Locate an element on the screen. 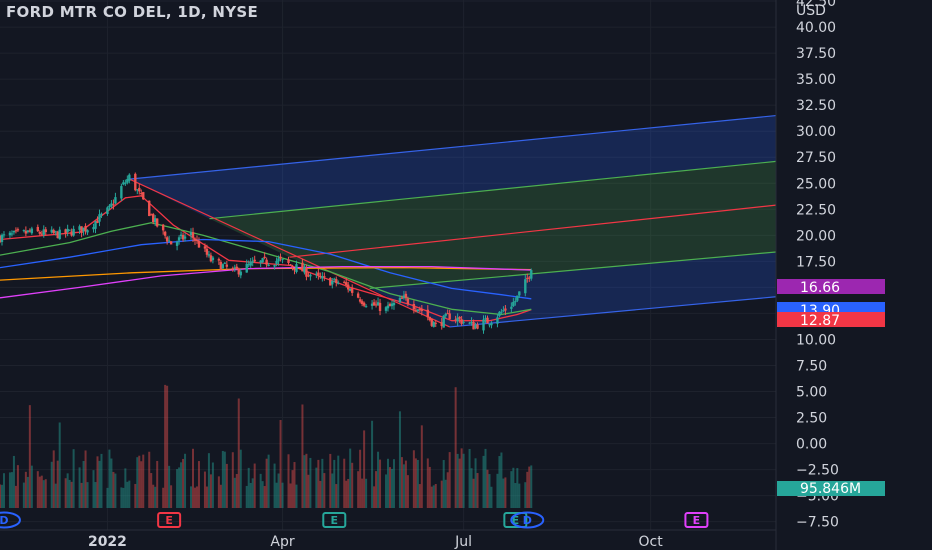 The width and height of the screenshot is (932, 550). time-tick-label: 2022 is located at coordinates (107, 542).